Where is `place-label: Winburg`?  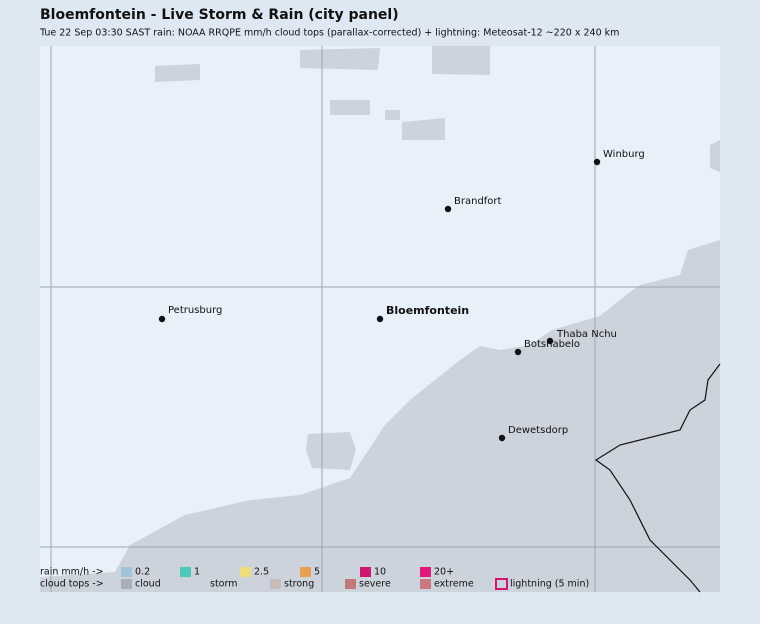
place-label: Winburg is located at coordinates (624, 154).